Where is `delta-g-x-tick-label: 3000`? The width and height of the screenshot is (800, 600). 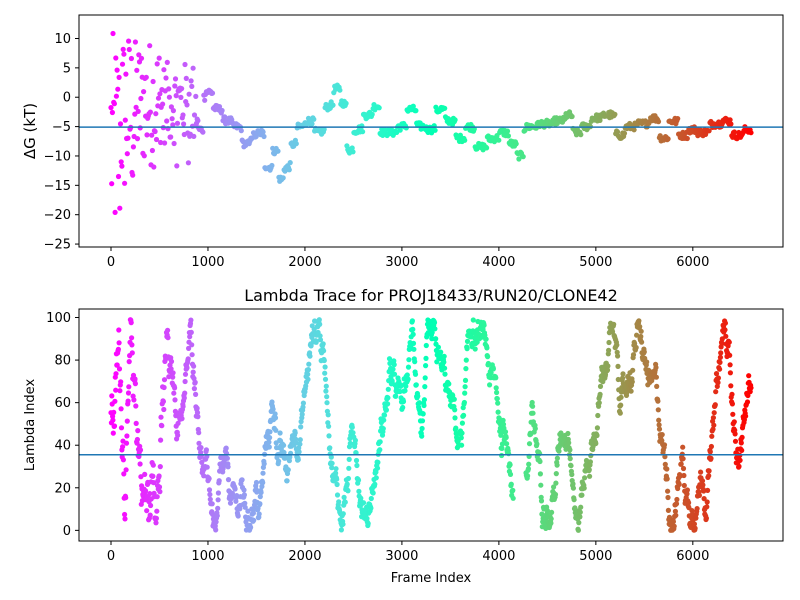
delta-g-x-tick-label: 3000 is located at coordinates (401, 262).